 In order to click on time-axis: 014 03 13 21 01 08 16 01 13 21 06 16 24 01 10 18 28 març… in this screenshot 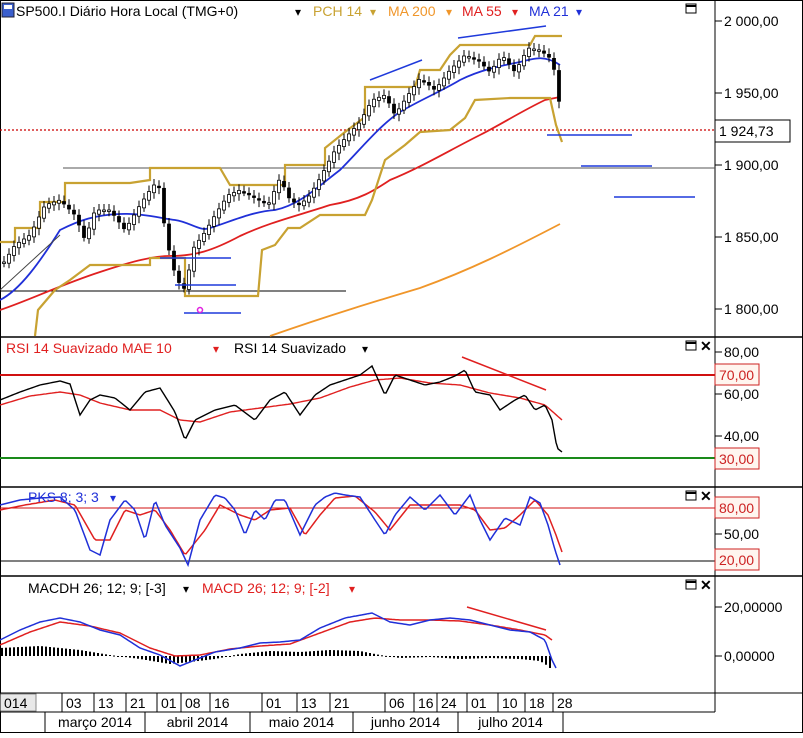, I will do `click(286, 713)`.